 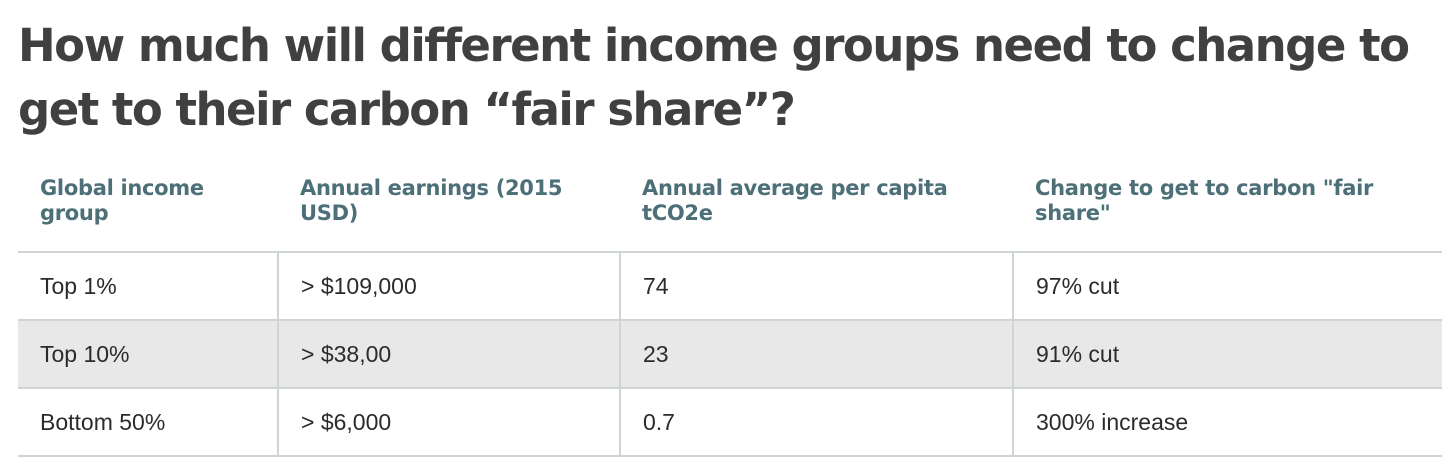 What do you see at coordinates (148, 422) in the screenshot?
I see `table-cell: Bottom 50%` at bounding box center [148, 422].